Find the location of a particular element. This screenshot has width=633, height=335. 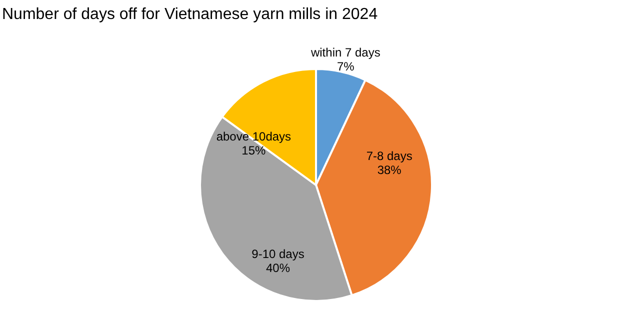

data-label: 38% is located at coordinates (389, 169).